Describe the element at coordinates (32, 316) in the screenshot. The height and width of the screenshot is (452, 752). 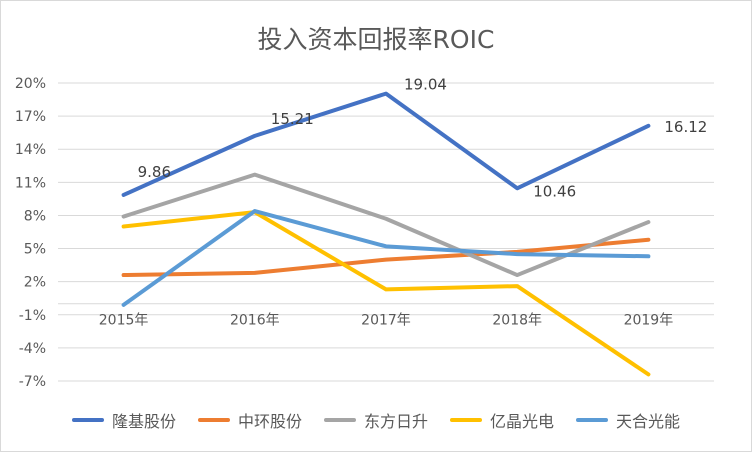
I see `y-tick-label: -1%` at that location.